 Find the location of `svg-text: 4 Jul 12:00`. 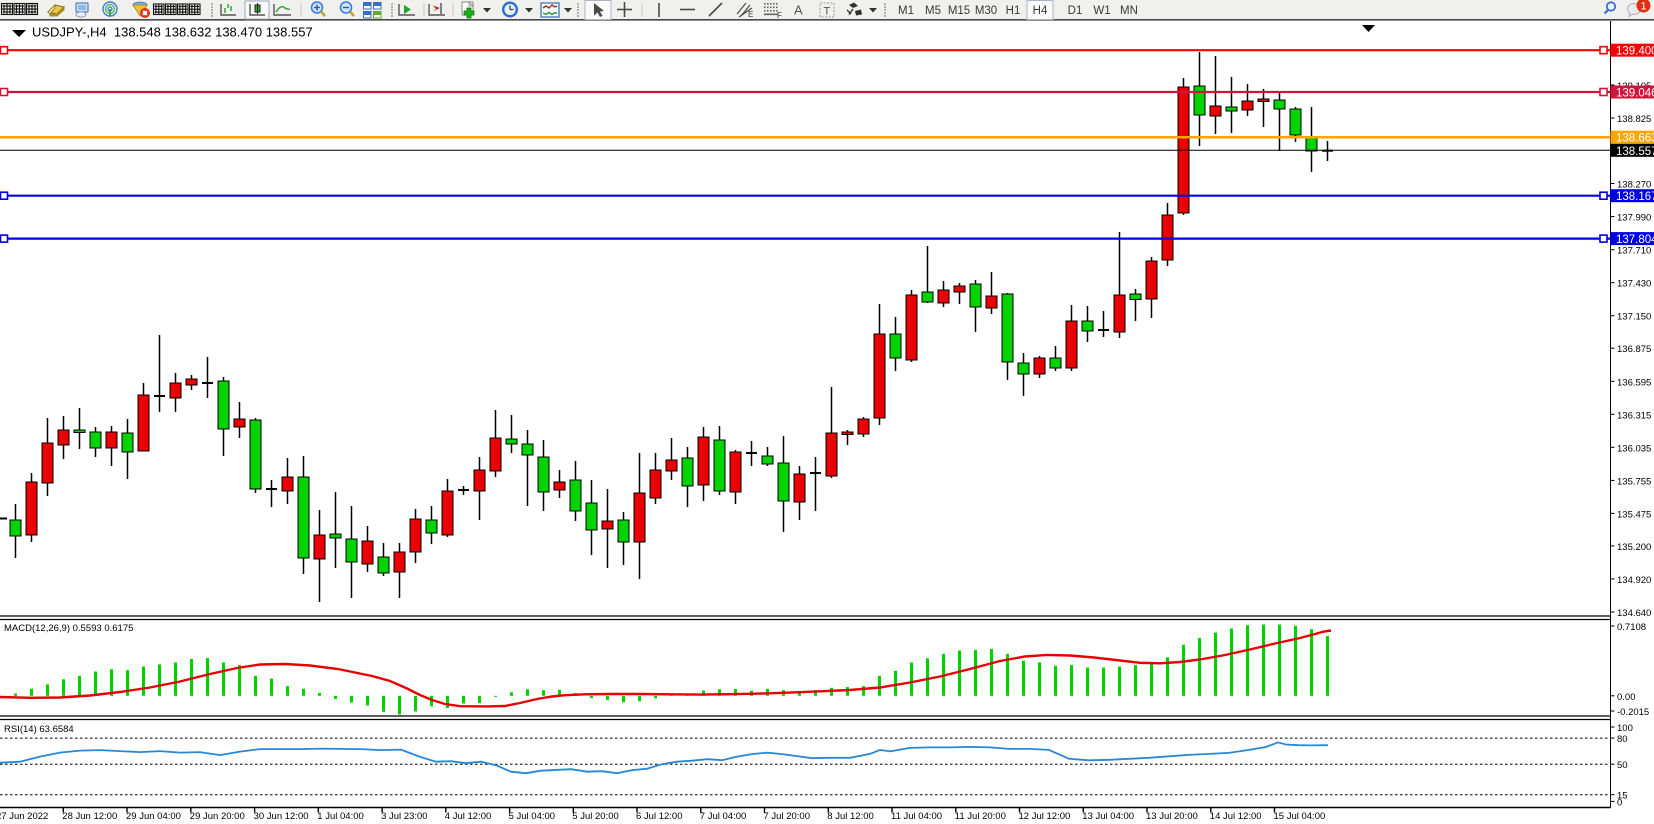

svg-text: 4 Jul 12:00 is located at coordinates (468, 816).